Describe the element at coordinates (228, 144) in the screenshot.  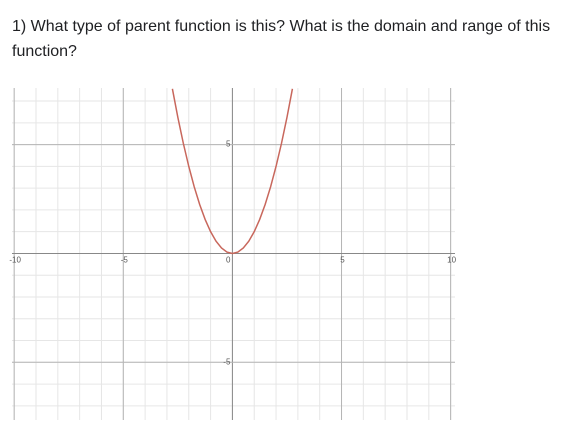
I see `y-tick-label: 5` at that location.